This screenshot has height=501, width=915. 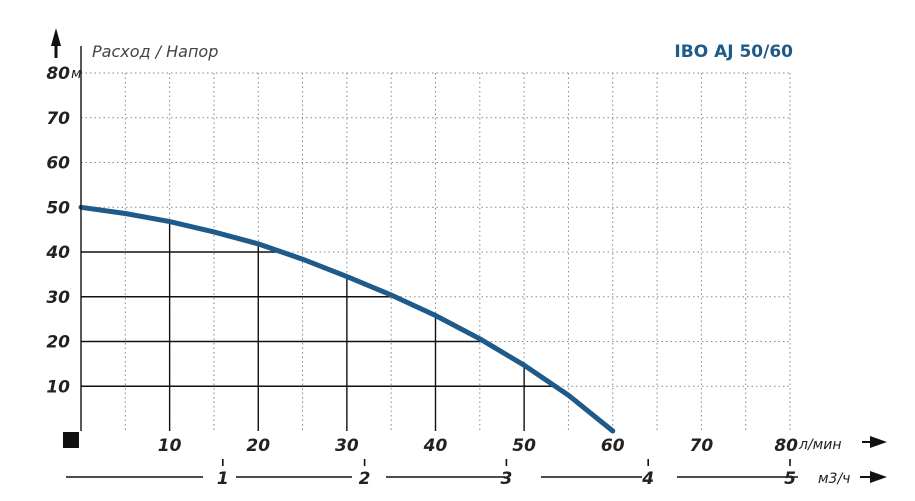 What do you see at coordinates (834, 479) in the screenshot?
I see `x2-axis-unit: м3/ч` at bounding box center [834, 479].